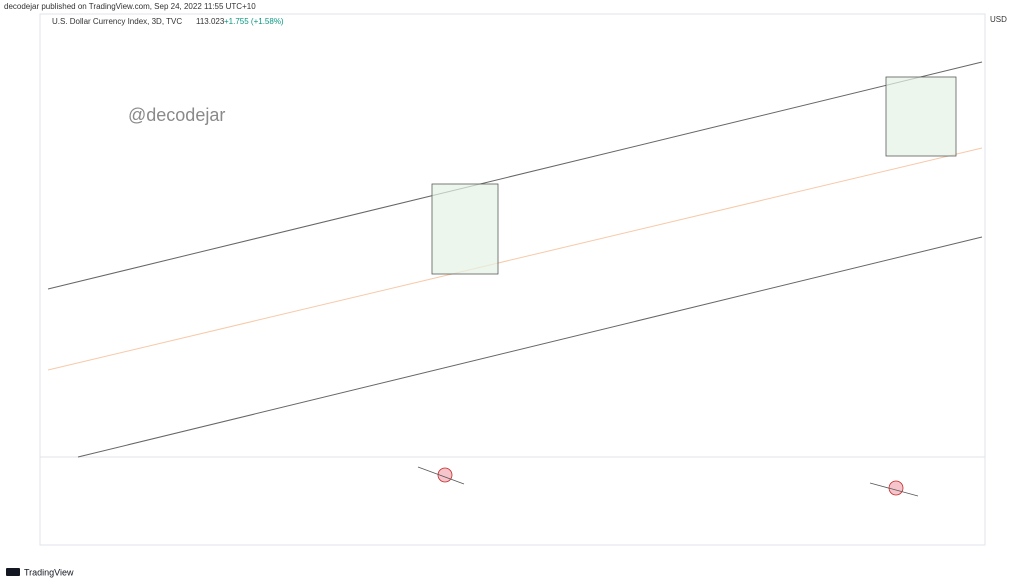 The height and width of the screenshot is (581, 1024). Describe the element at coordinates (210, 21) in the screenshot. I see `last-price: 113.023` at that location.